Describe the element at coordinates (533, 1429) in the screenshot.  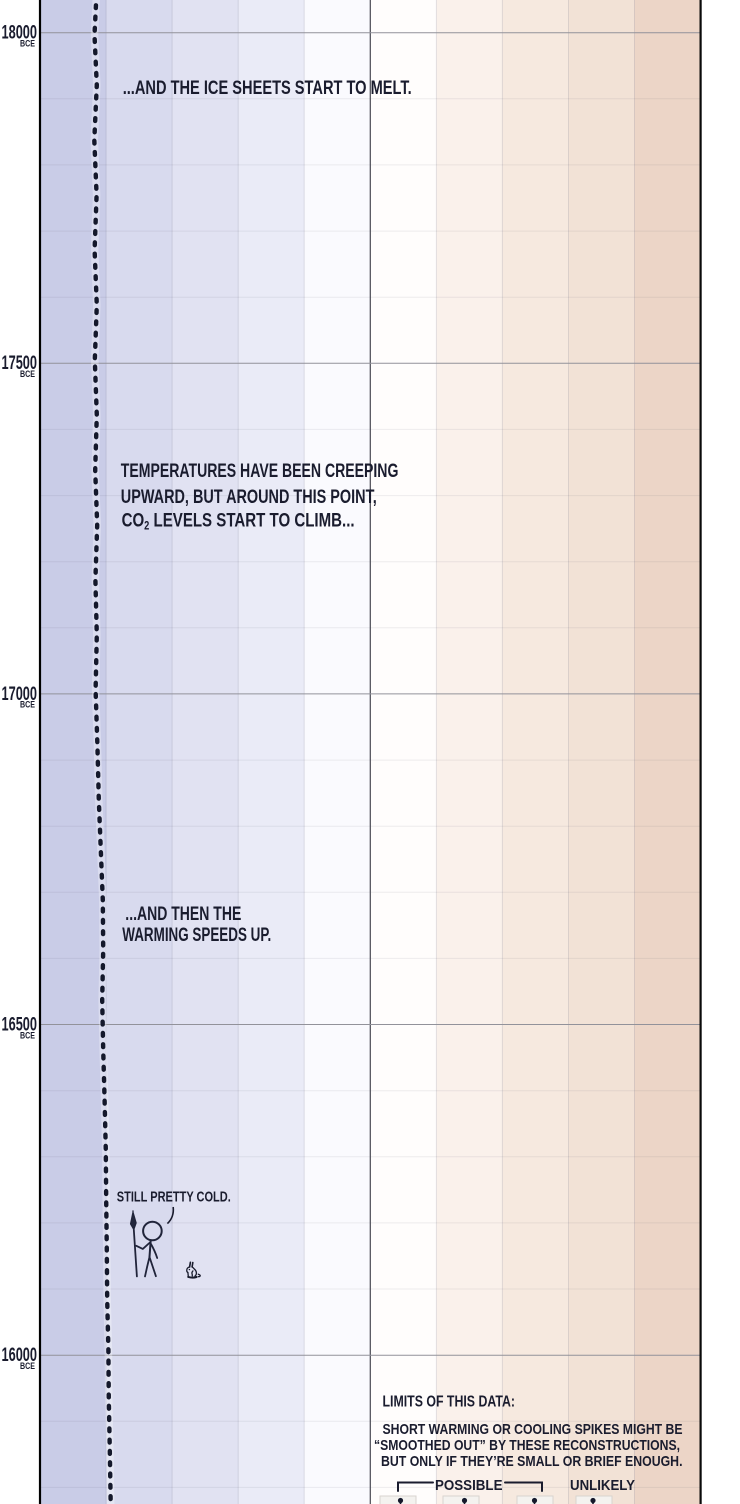
I see `svg-text:SHORT WARMING OR COOLING SPIKE: SHORT WARMING OR COOLING SPIKES MIGHT BE` at that location.